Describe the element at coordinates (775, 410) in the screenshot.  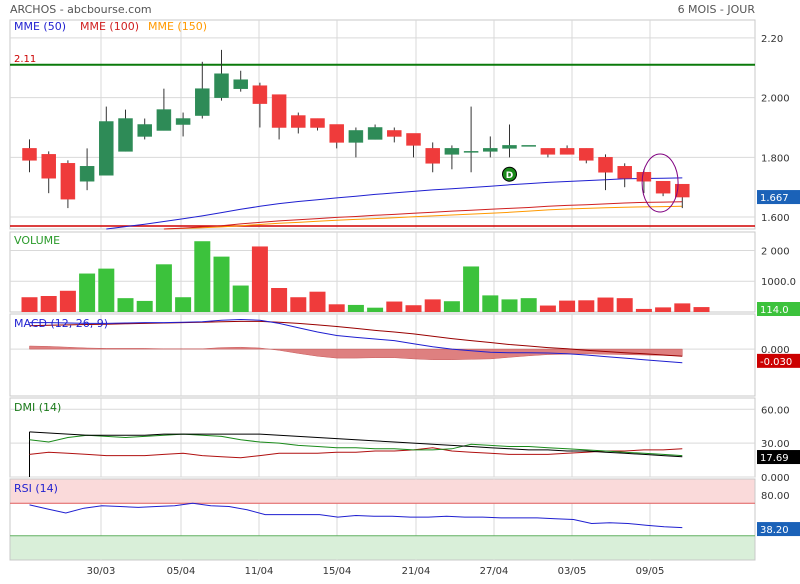
I see `y-tick-label: 60.00` at that location.